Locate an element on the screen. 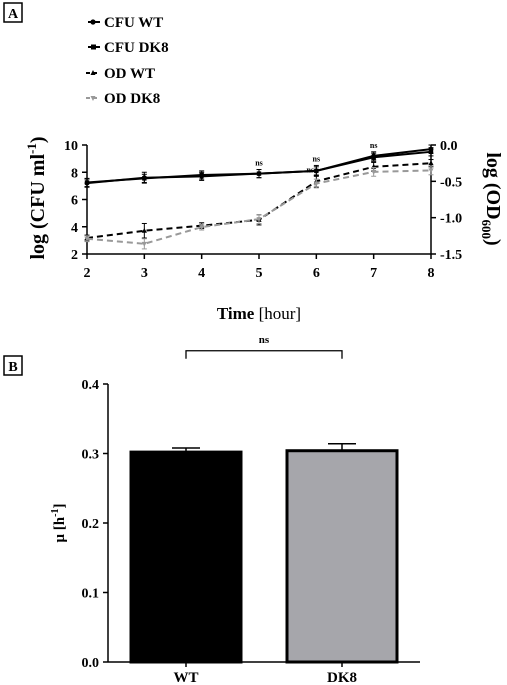 This screenshot has width=507, height=685. panel-b-label: B is located at coordinates (12, 367).